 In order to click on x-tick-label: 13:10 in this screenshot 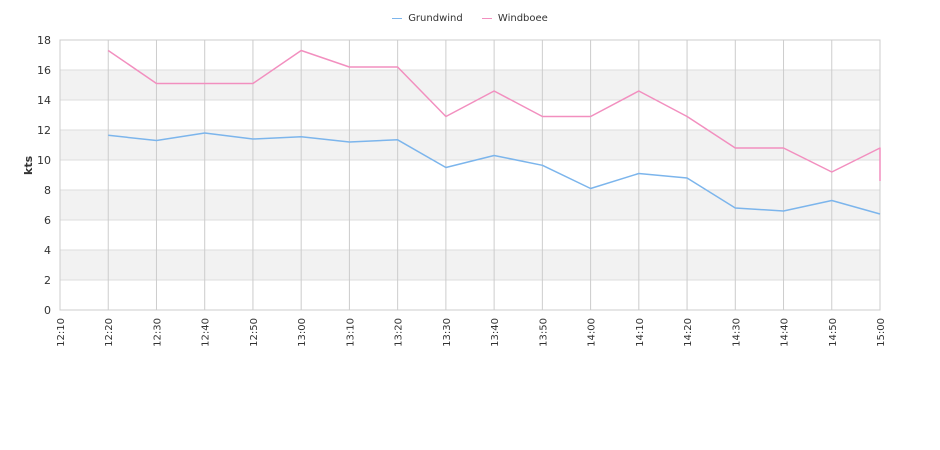, I will do `click(350, 332)`.